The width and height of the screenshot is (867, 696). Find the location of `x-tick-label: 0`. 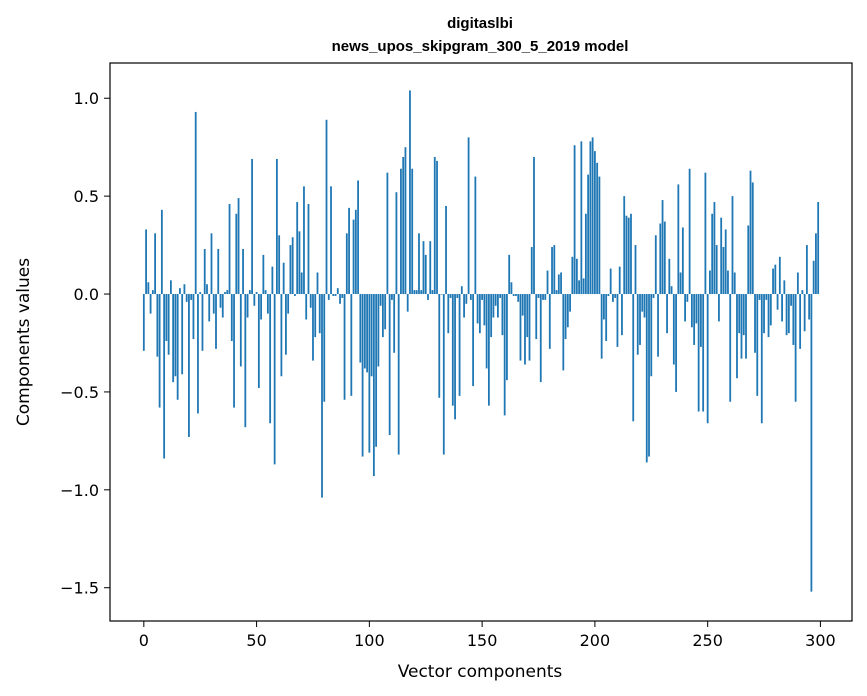

x-tick-label: 0 is located at coordinates (144, 640).